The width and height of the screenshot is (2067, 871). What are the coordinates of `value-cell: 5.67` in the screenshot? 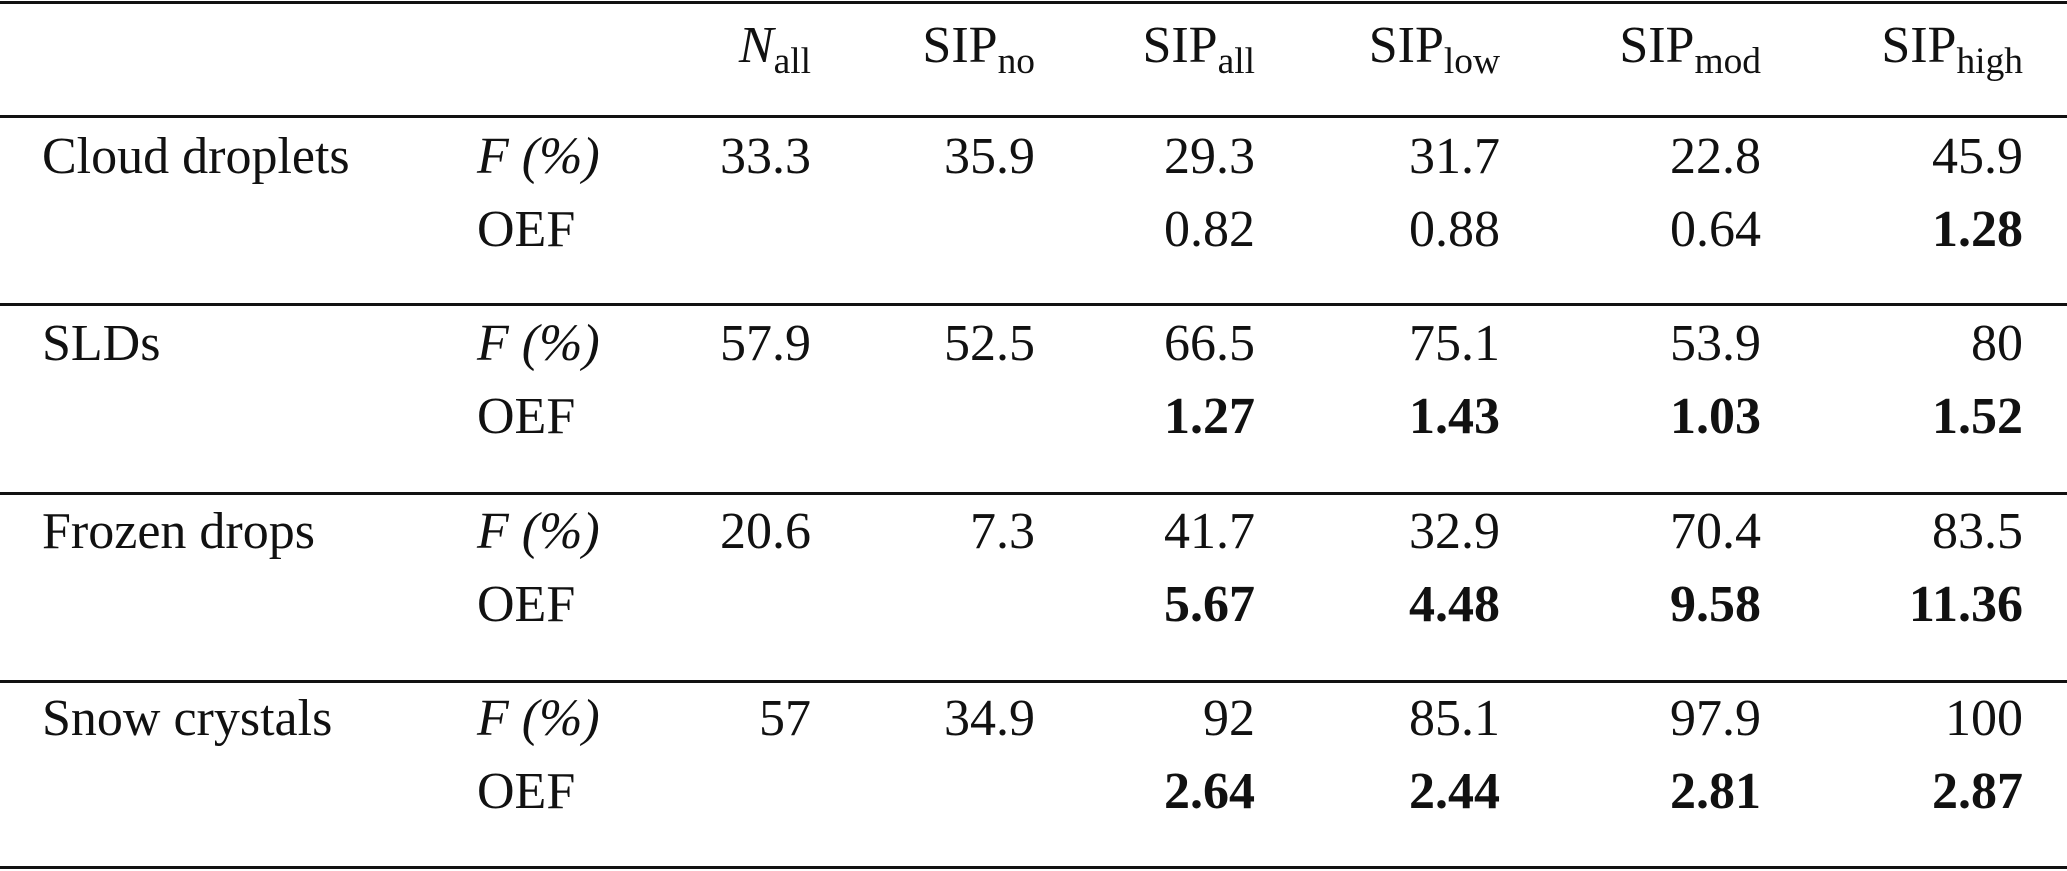 It's located at (1209, 604).